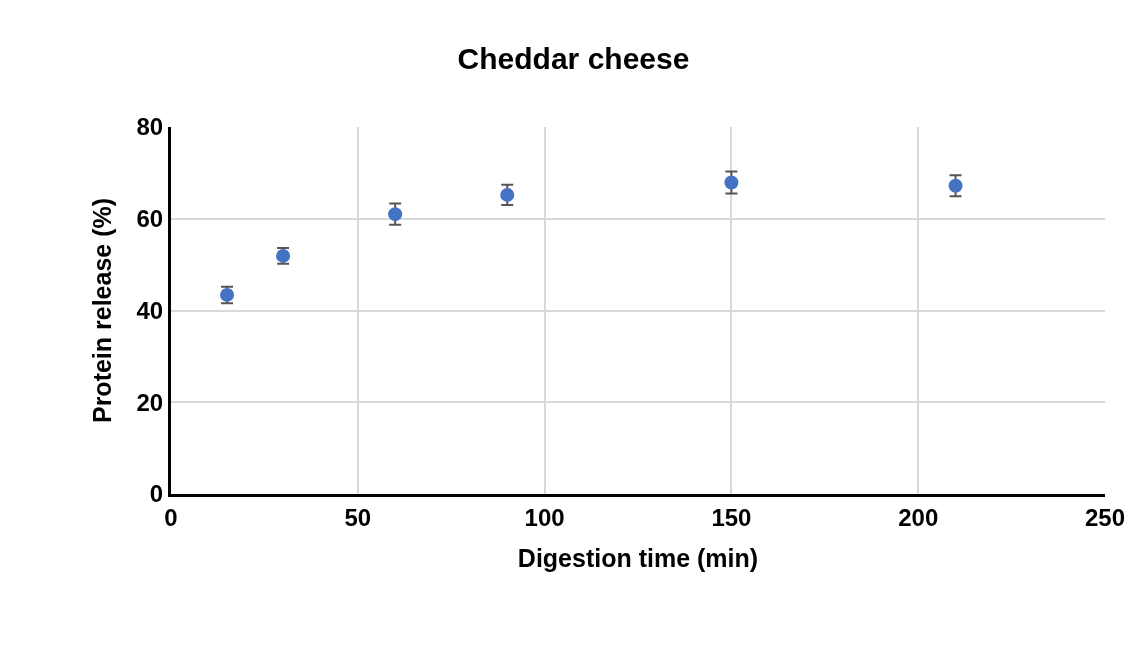 This screenshot has width=1147, height=645. I want to click on x-tick-label: 200, so click(918, 517).